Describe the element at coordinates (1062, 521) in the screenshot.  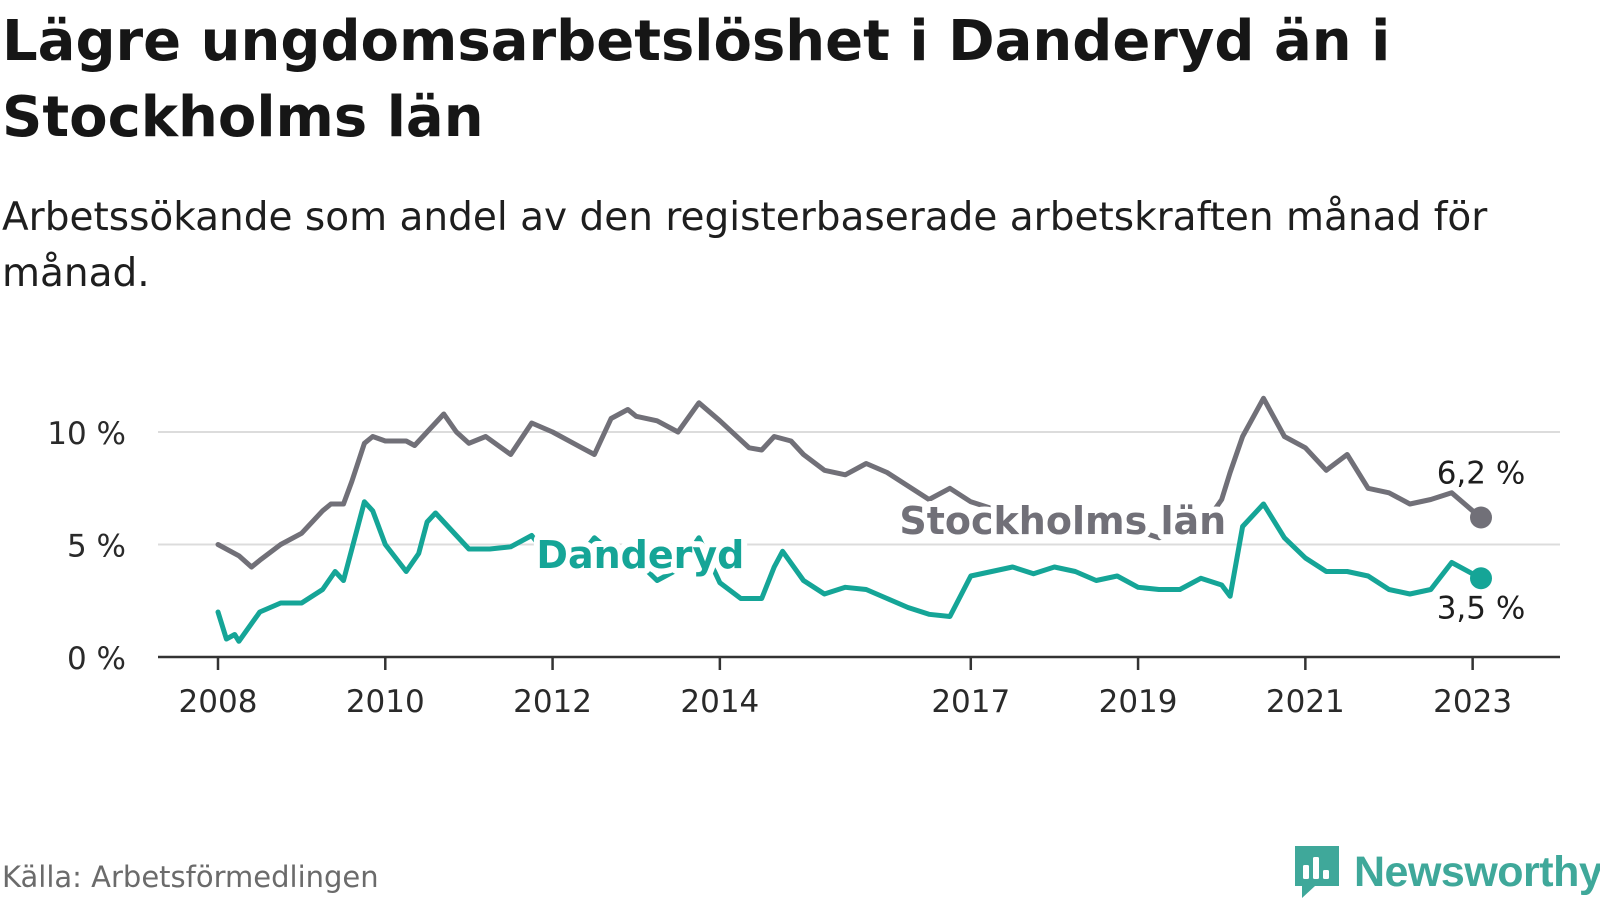
I see `stockholm-series-label: Stockholms län` at that location.